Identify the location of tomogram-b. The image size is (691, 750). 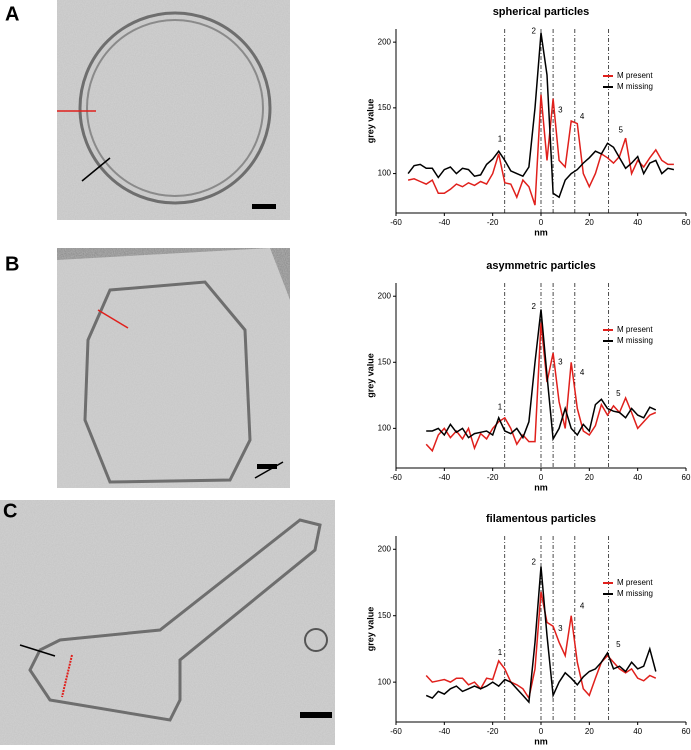
(173, 368).